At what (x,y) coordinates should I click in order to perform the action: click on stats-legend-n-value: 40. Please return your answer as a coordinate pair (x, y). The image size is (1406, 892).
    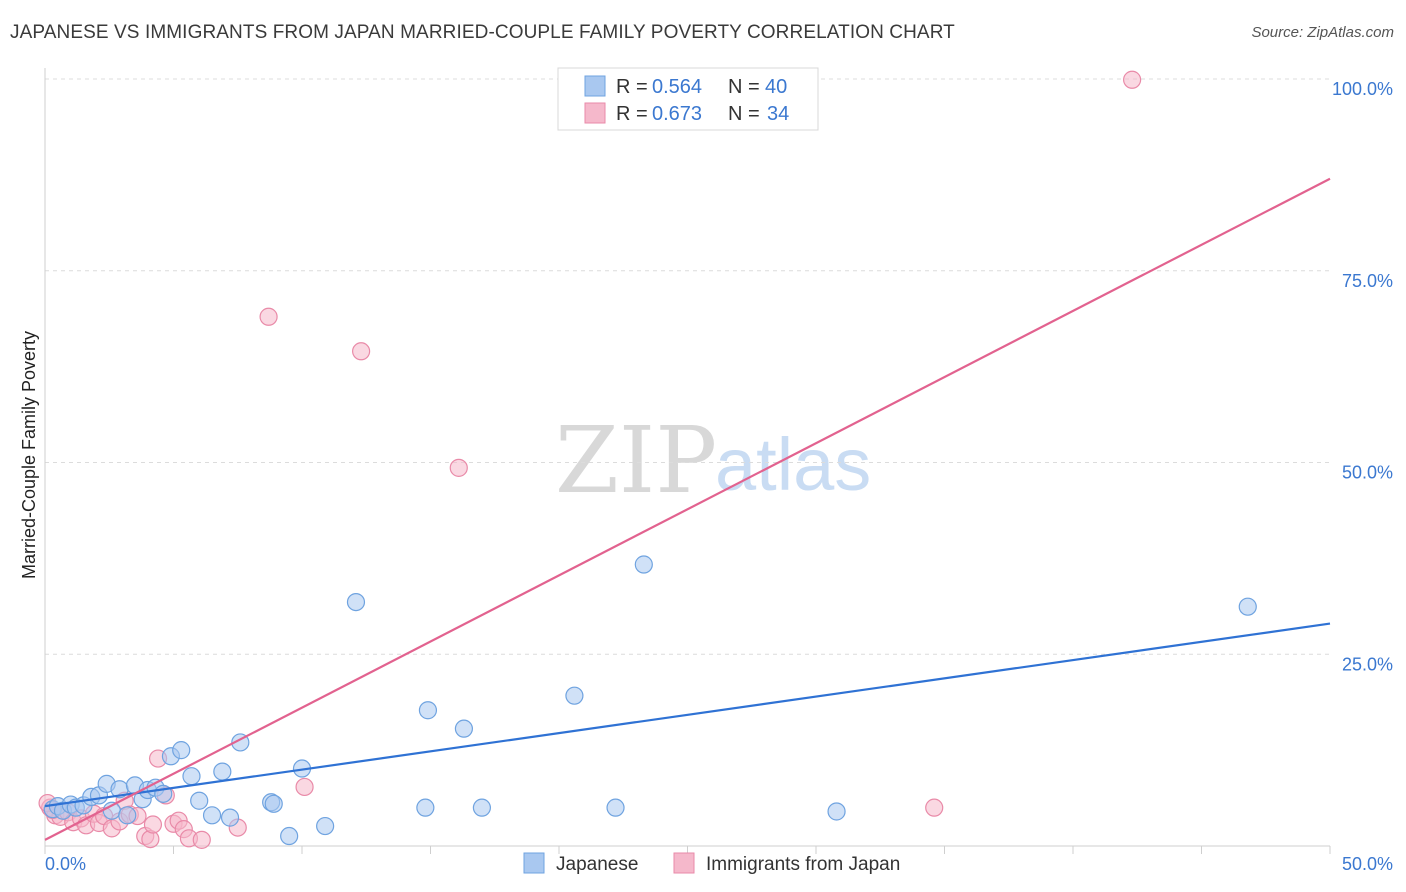
    Looking at the image, I should click on (776, 87).